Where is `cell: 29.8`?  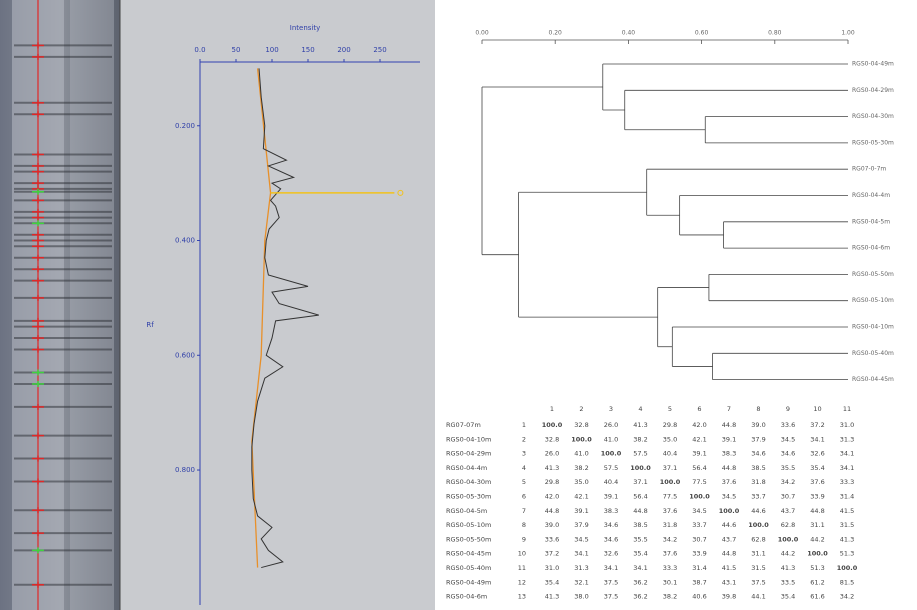 cell: 29.8 is located at coordinates (670, 425).